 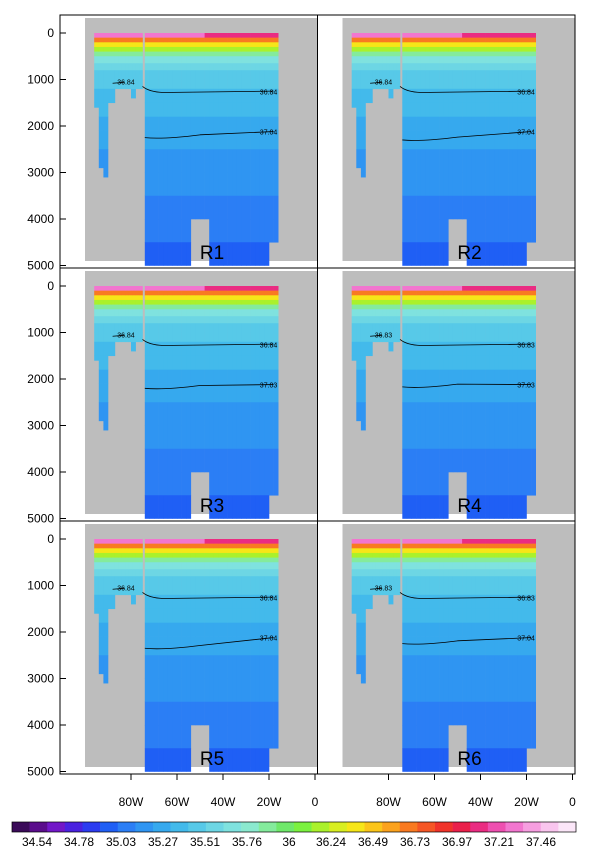 What do you see at coordinates (40, 173) in the screenshot?
I see `y-tick-label: 3000` at bounding box center [40, 173].